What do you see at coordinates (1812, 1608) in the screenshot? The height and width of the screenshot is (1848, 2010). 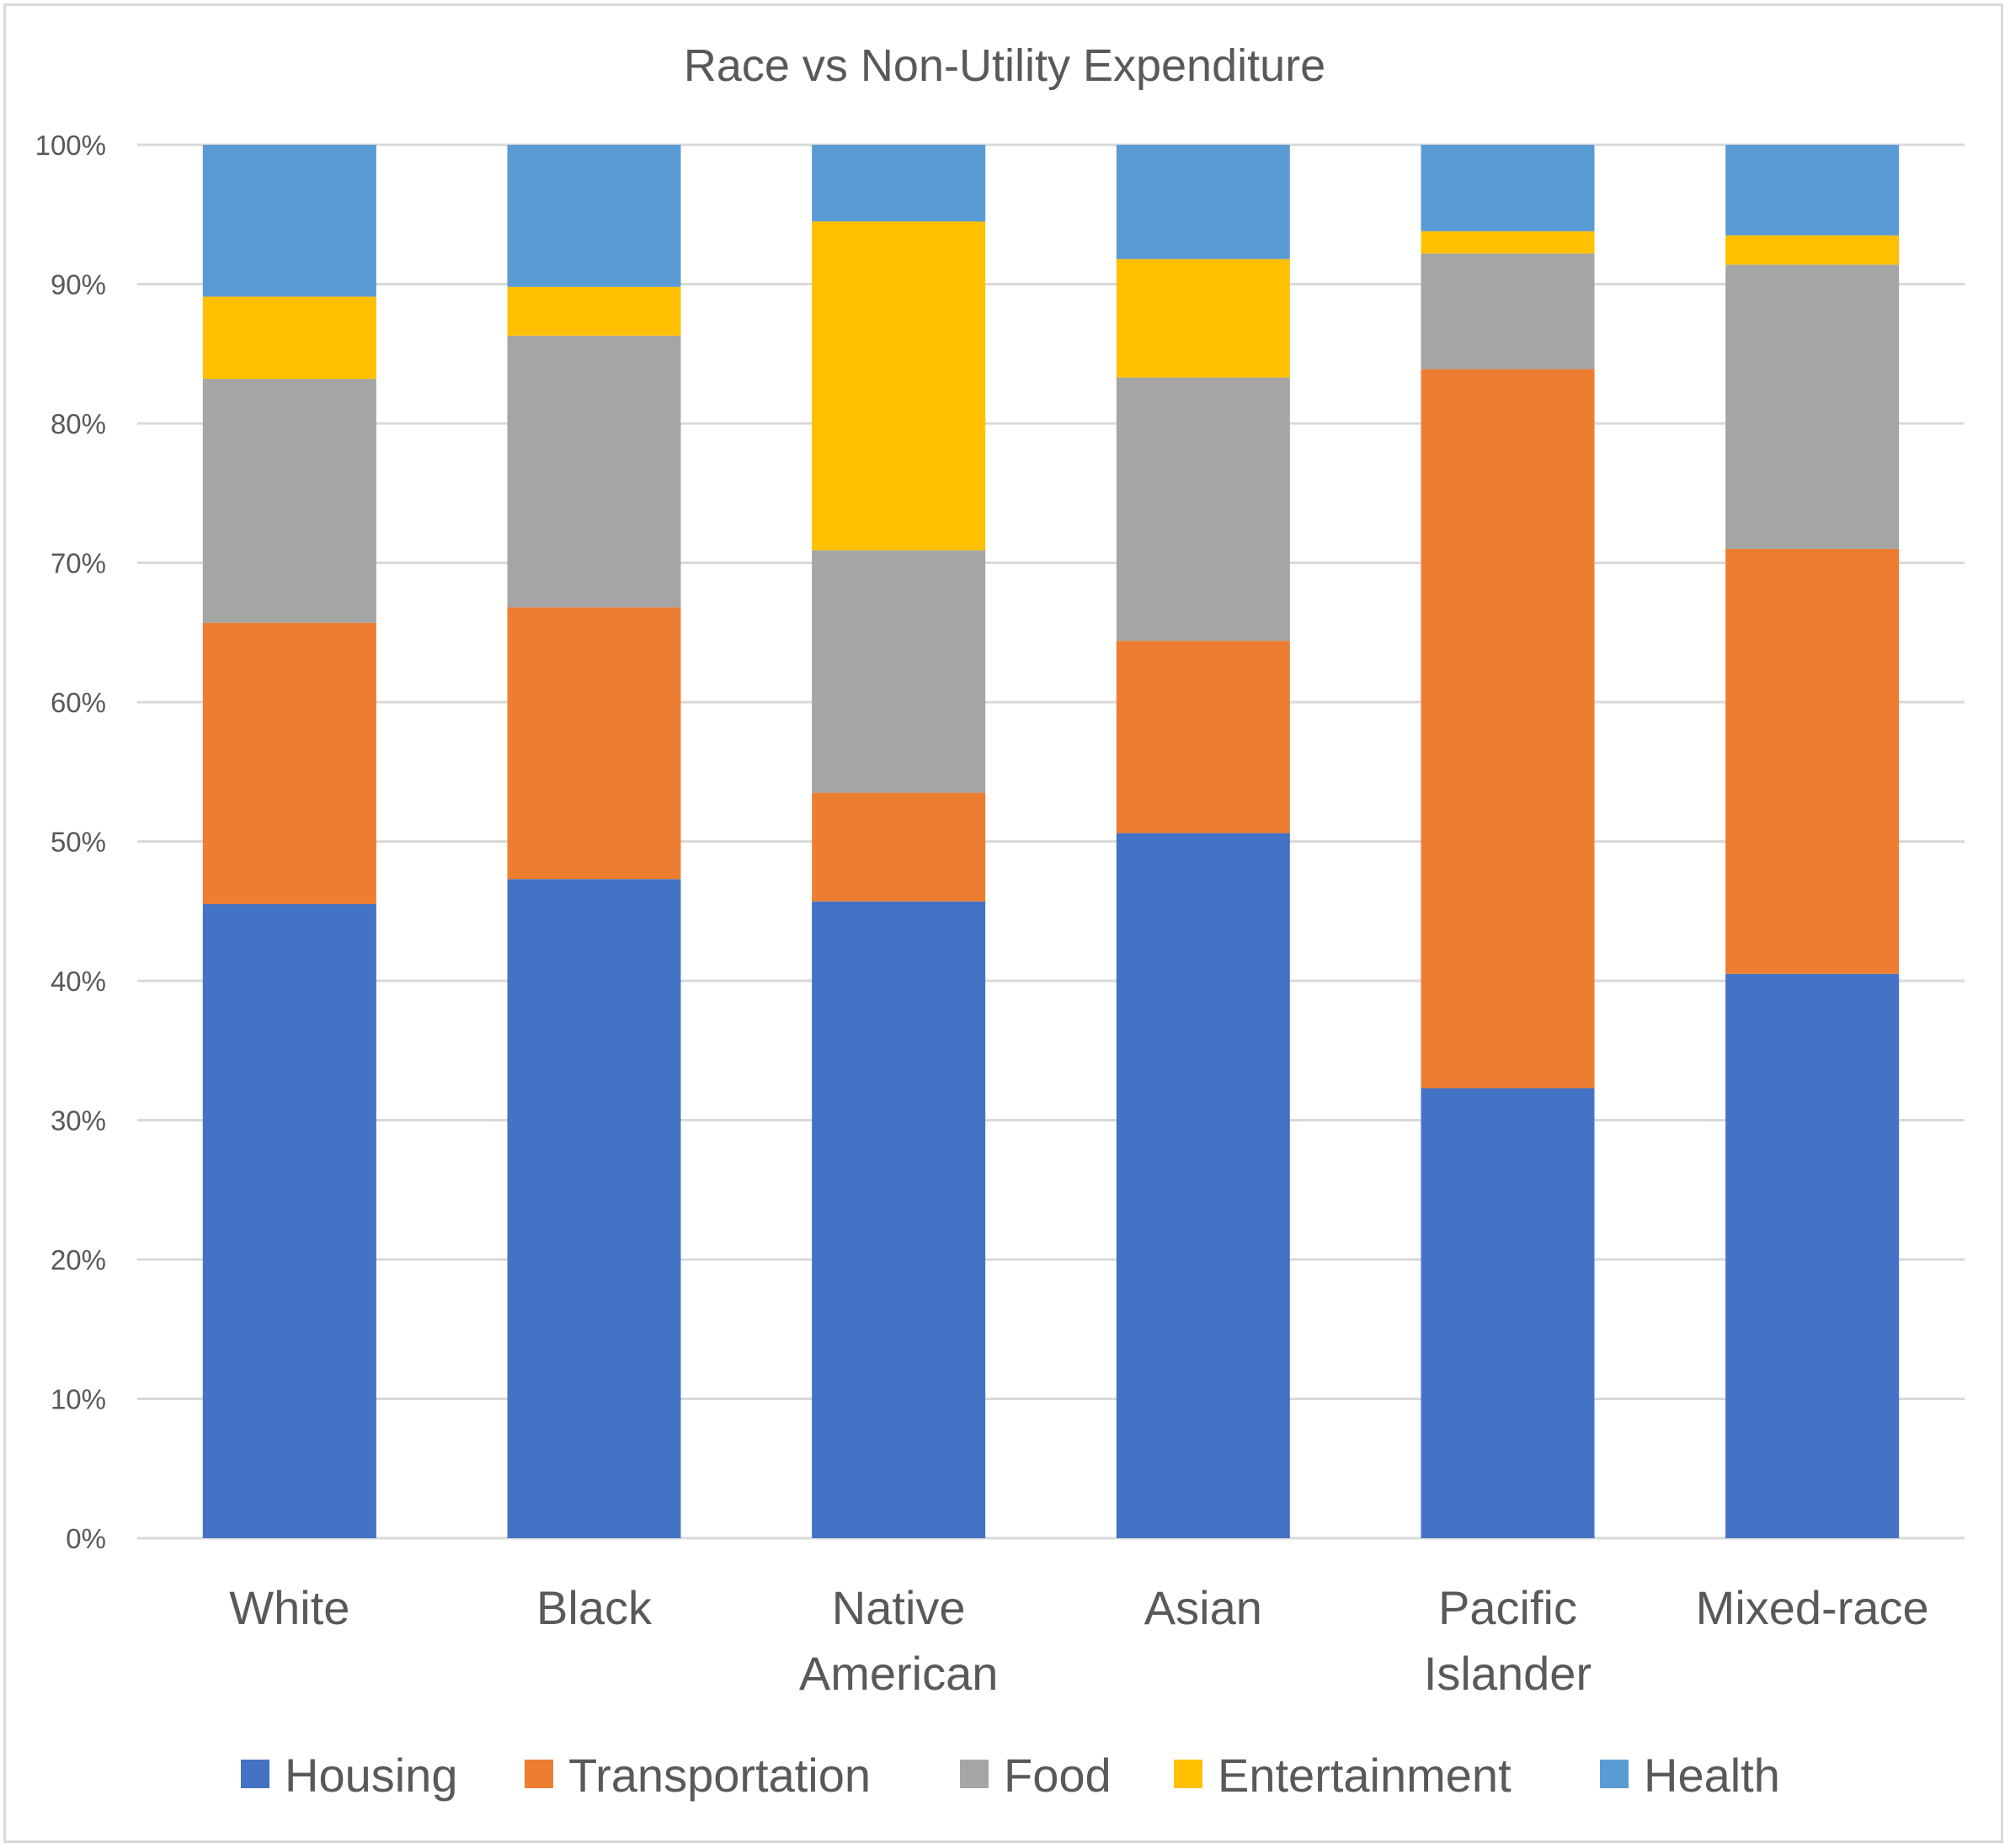 I see `x-category-label: Mixed-race` at bounding box center [1812, 1608].